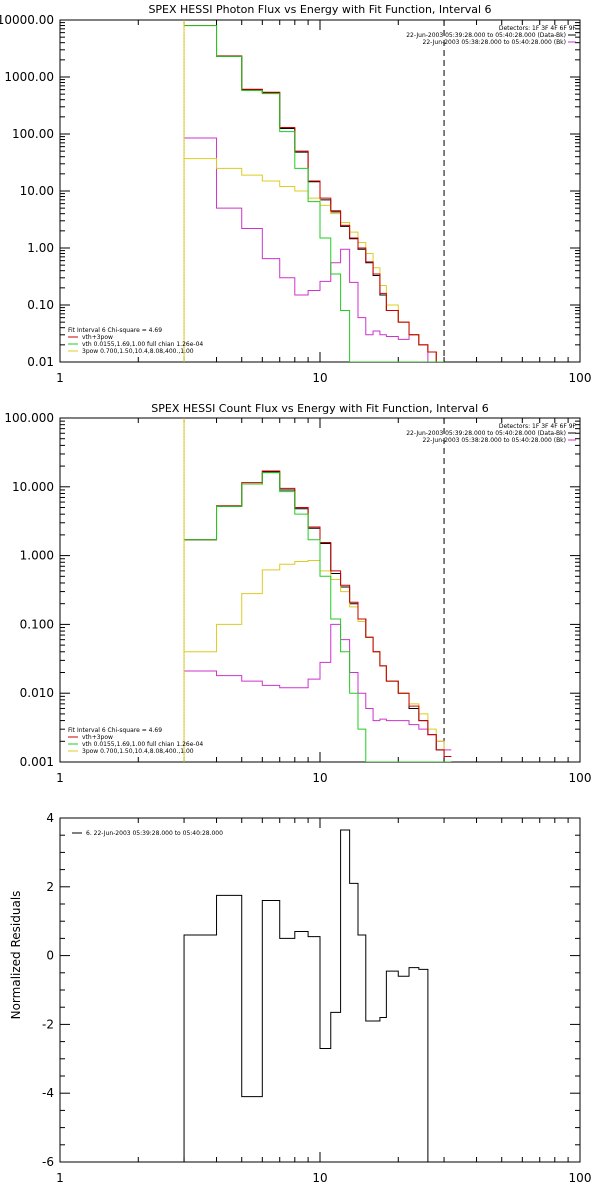 Image resolution: width=600 pixels, height=1200 pixels. Describe the element at coordinates (40, 305) in the screenshot. I see `y-tick-label: 0.10` at that location.